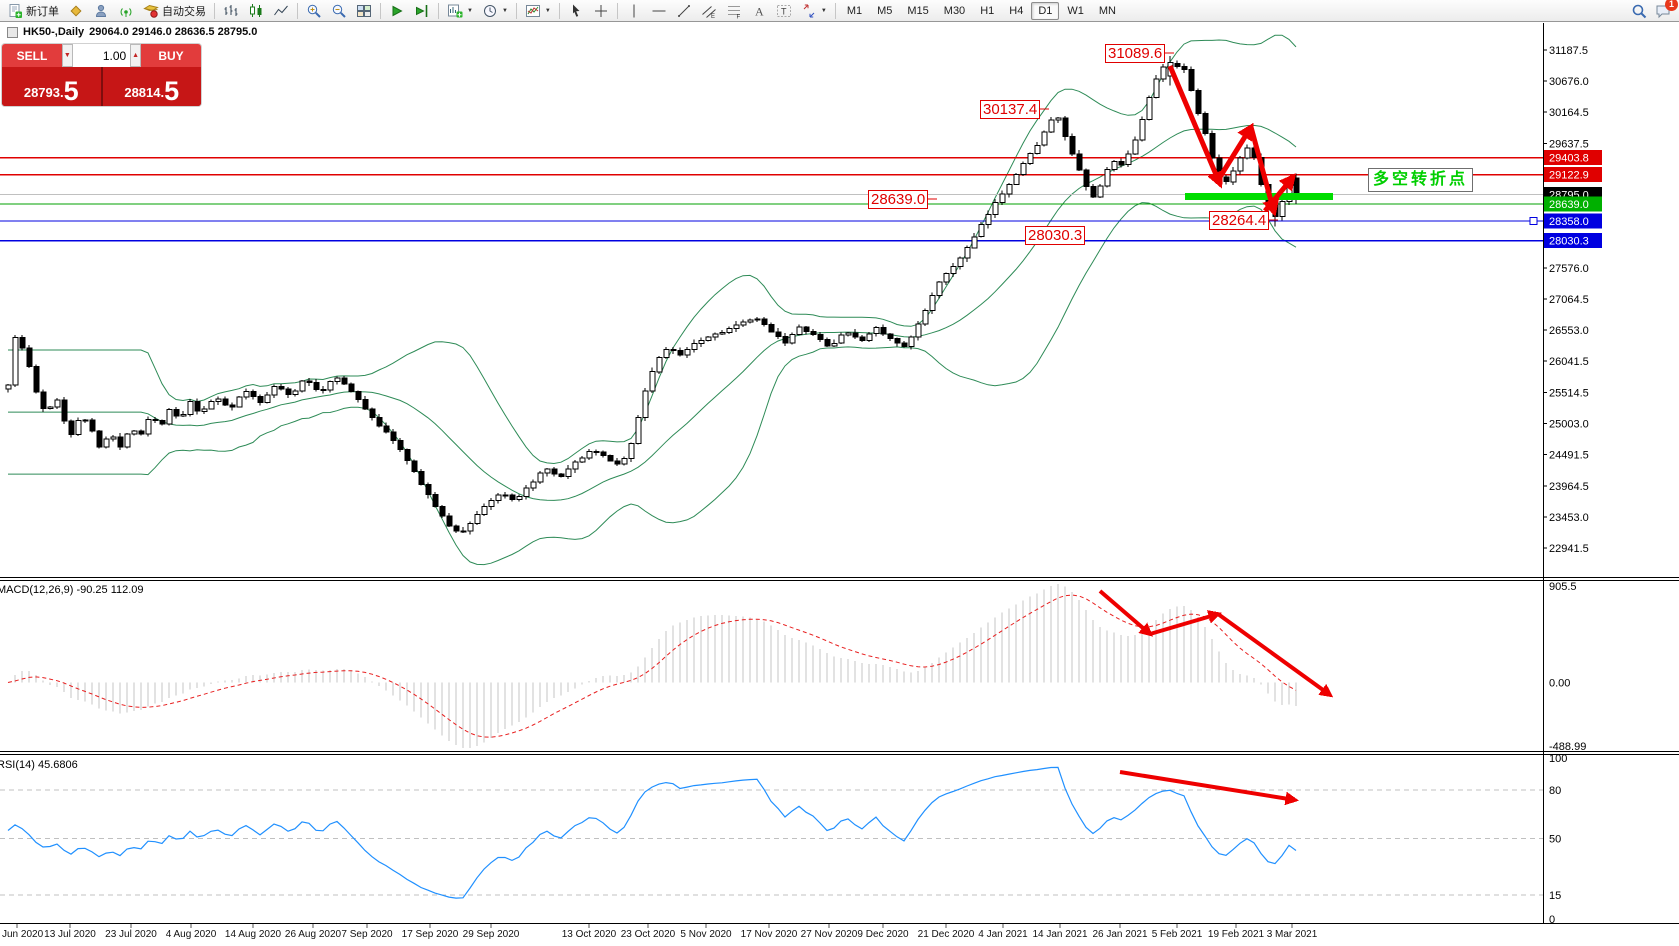  What do you see at coordinates (918, 10) in the screenshot?
I see `timeframe-m15: M15` at bounding box center [918, 10].